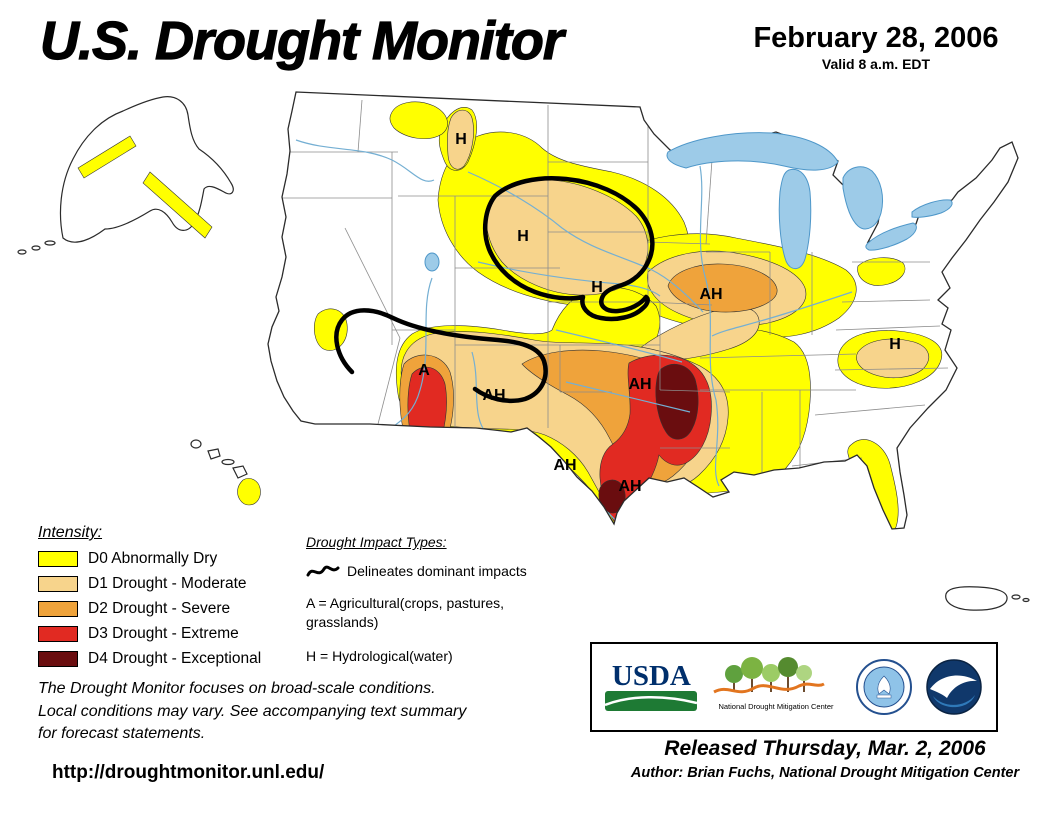 Image resolution: width=1056 pixels, height=816 pixels. Describe the element at coordinates (648, 438) in the screenshot. I see `drought-d4-regions` at that location.